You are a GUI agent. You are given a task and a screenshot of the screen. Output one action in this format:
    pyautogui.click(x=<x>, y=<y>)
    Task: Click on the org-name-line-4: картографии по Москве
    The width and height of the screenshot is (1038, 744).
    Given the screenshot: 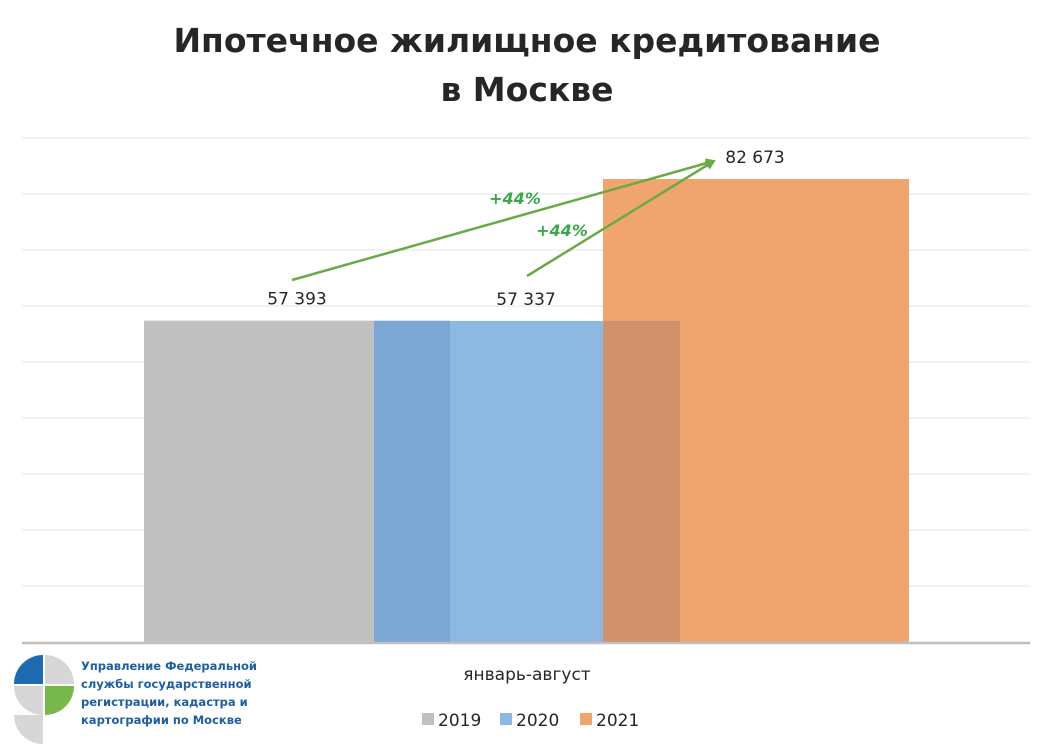 What is the action you would take?
    pyautogui.click(x=161, y=720)
    